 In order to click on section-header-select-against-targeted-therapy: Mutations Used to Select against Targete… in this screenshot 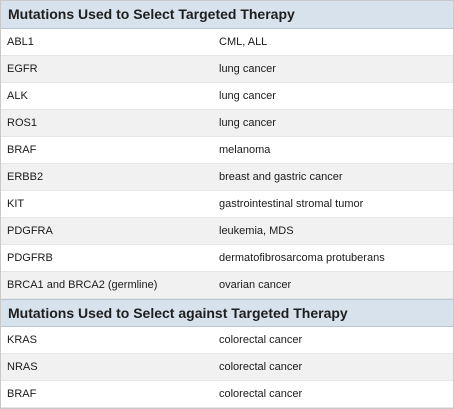, I will do `click(227, 312)`.